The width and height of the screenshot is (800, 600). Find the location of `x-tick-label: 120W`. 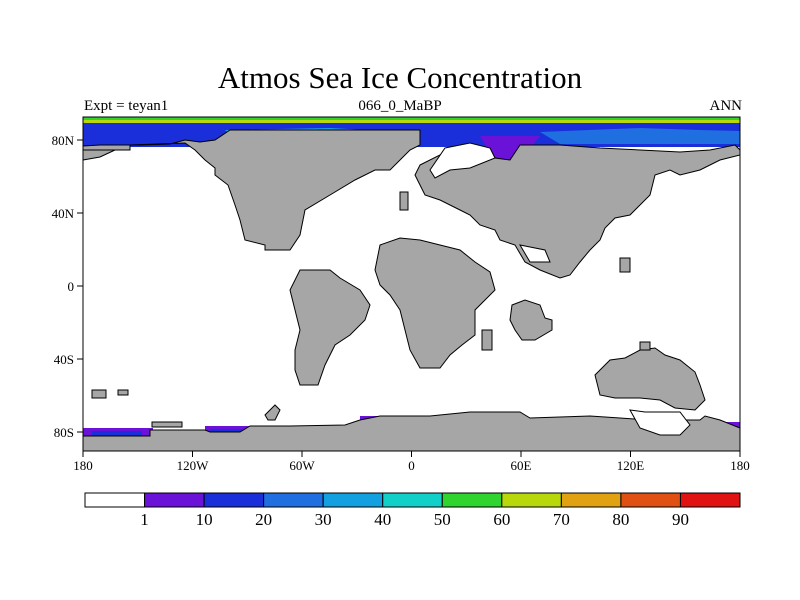

x-tick-label: 120W is located at coordinates (193, 465).